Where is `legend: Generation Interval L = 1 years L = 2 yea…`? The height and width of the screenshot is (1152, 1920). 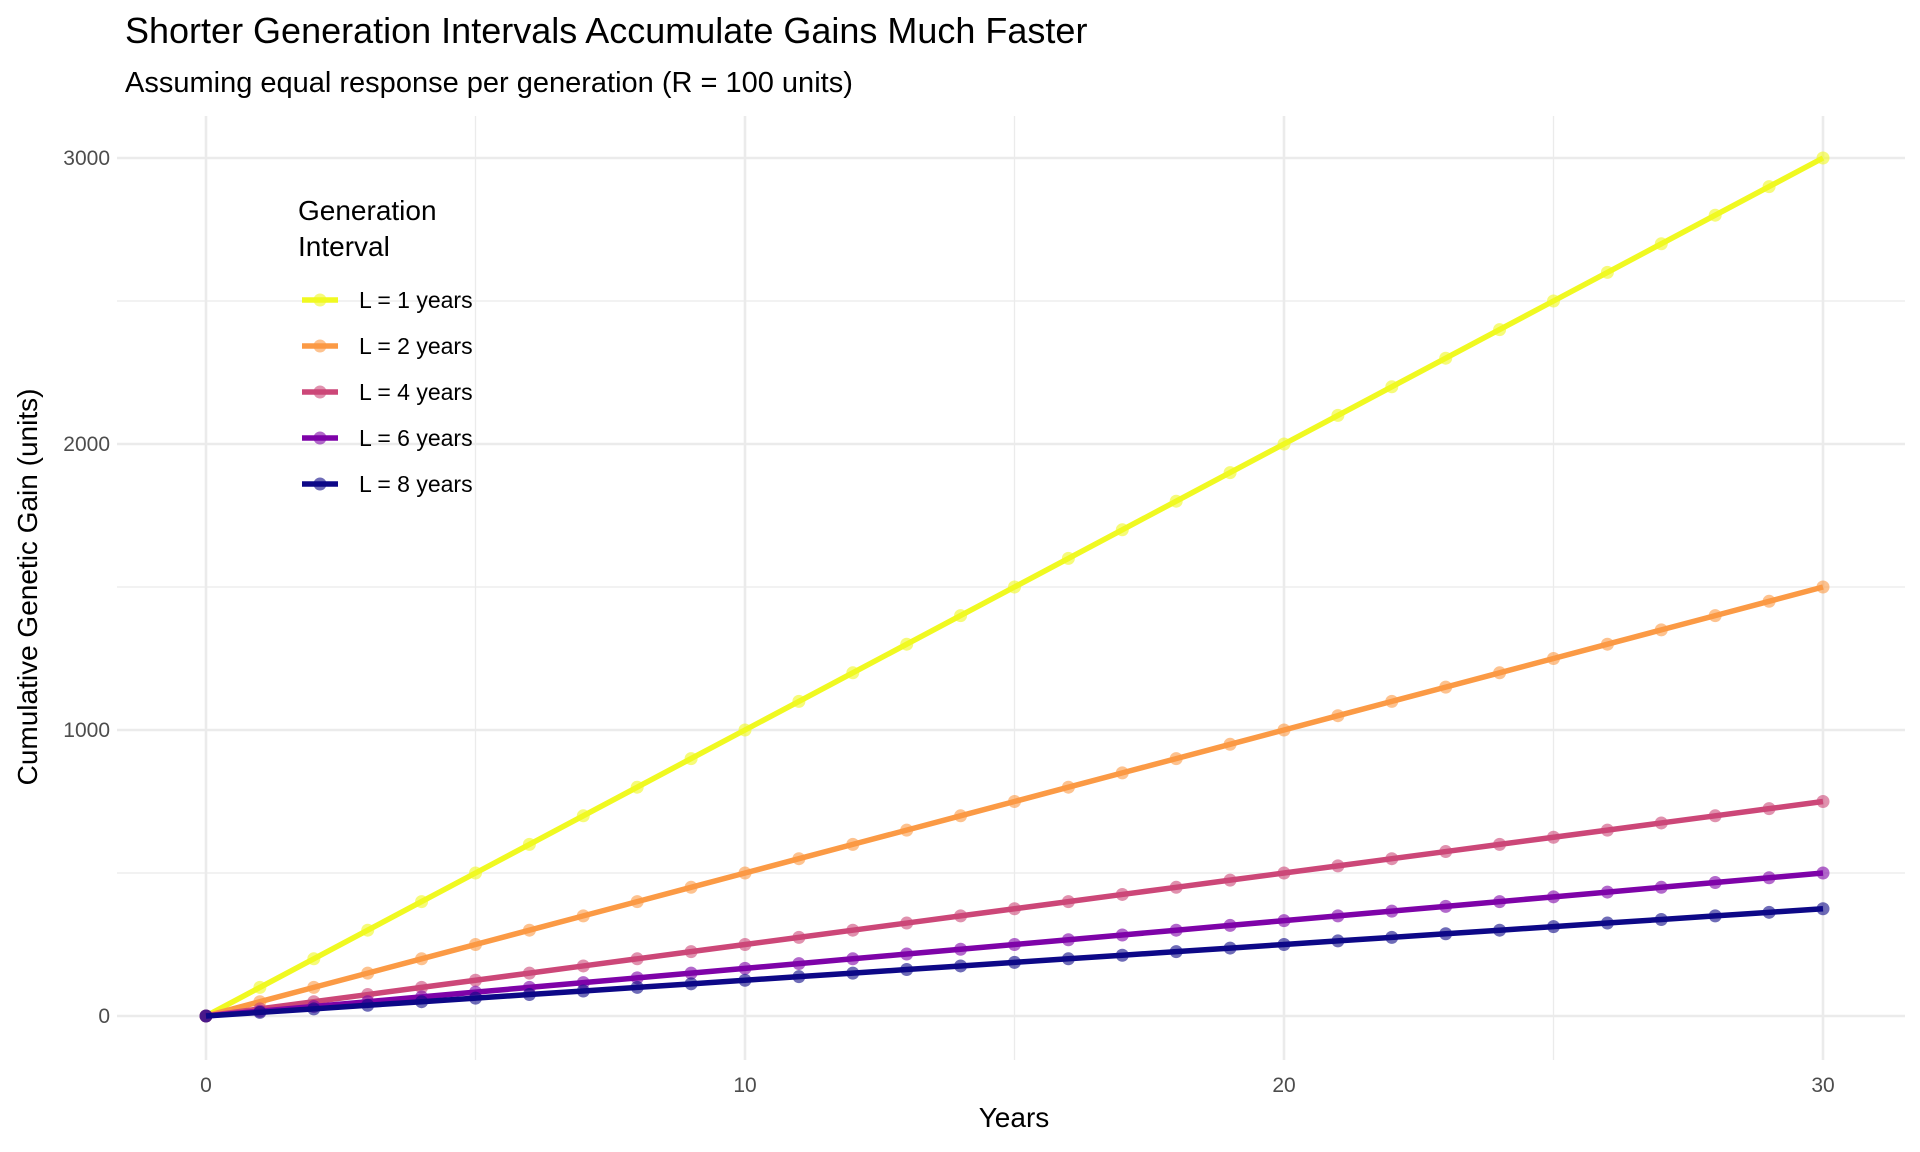 legend: Generation Interval L = 1 years L = 2 yea… is located at coordinates (385, 346).